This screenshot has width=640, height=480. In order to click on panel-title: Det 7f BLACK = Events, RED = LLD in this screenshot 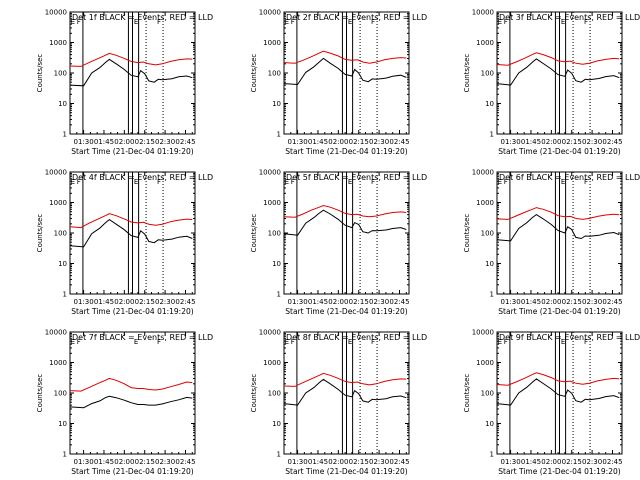, I will do `click(142, 337)`.